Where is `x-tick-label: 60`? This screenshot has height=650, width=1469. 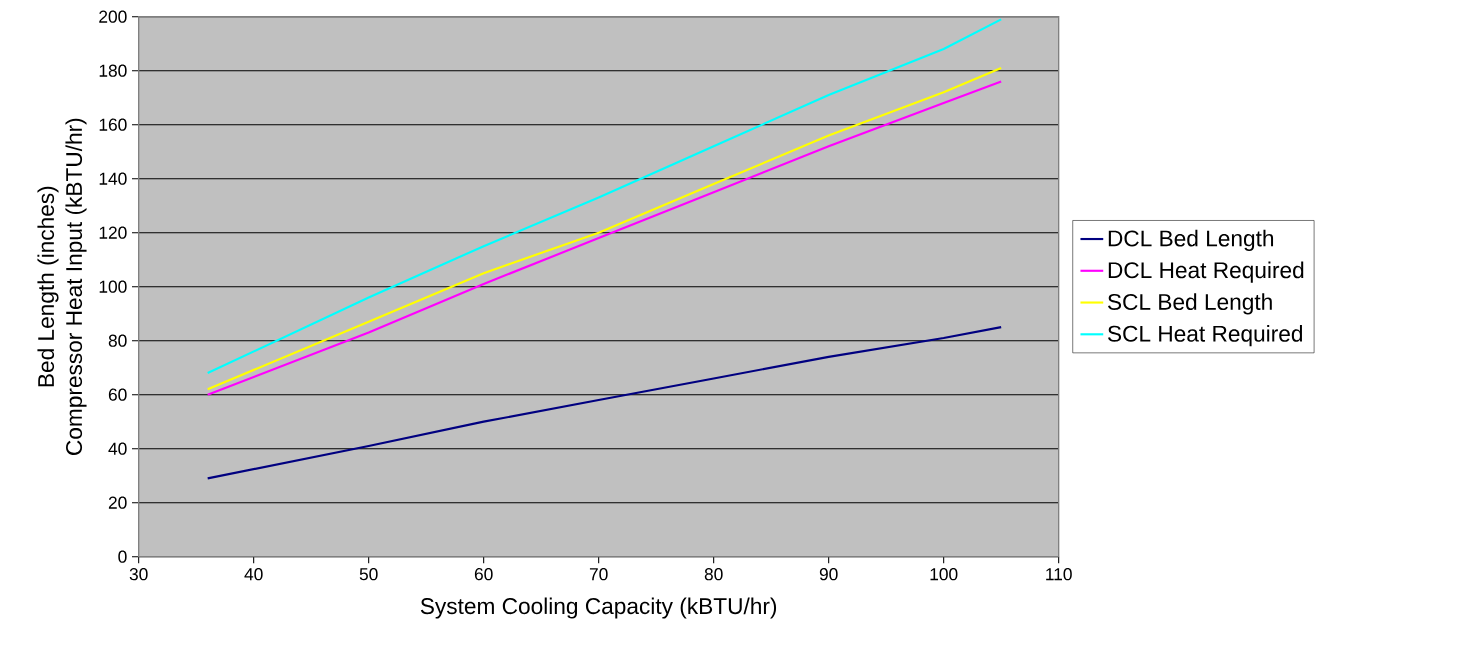
x-tick-label: 60 is located at coordinates (483, 574).